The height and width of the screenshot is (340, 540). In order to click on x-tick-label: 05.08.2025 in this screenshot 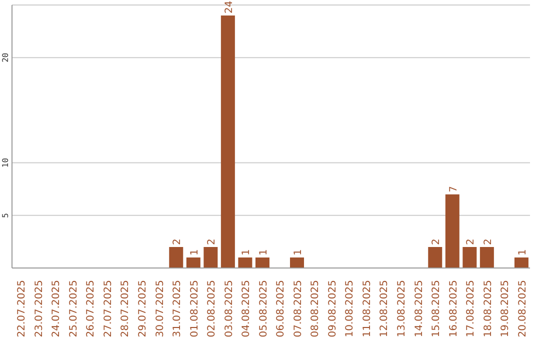, I will do `click(264, 309)`.